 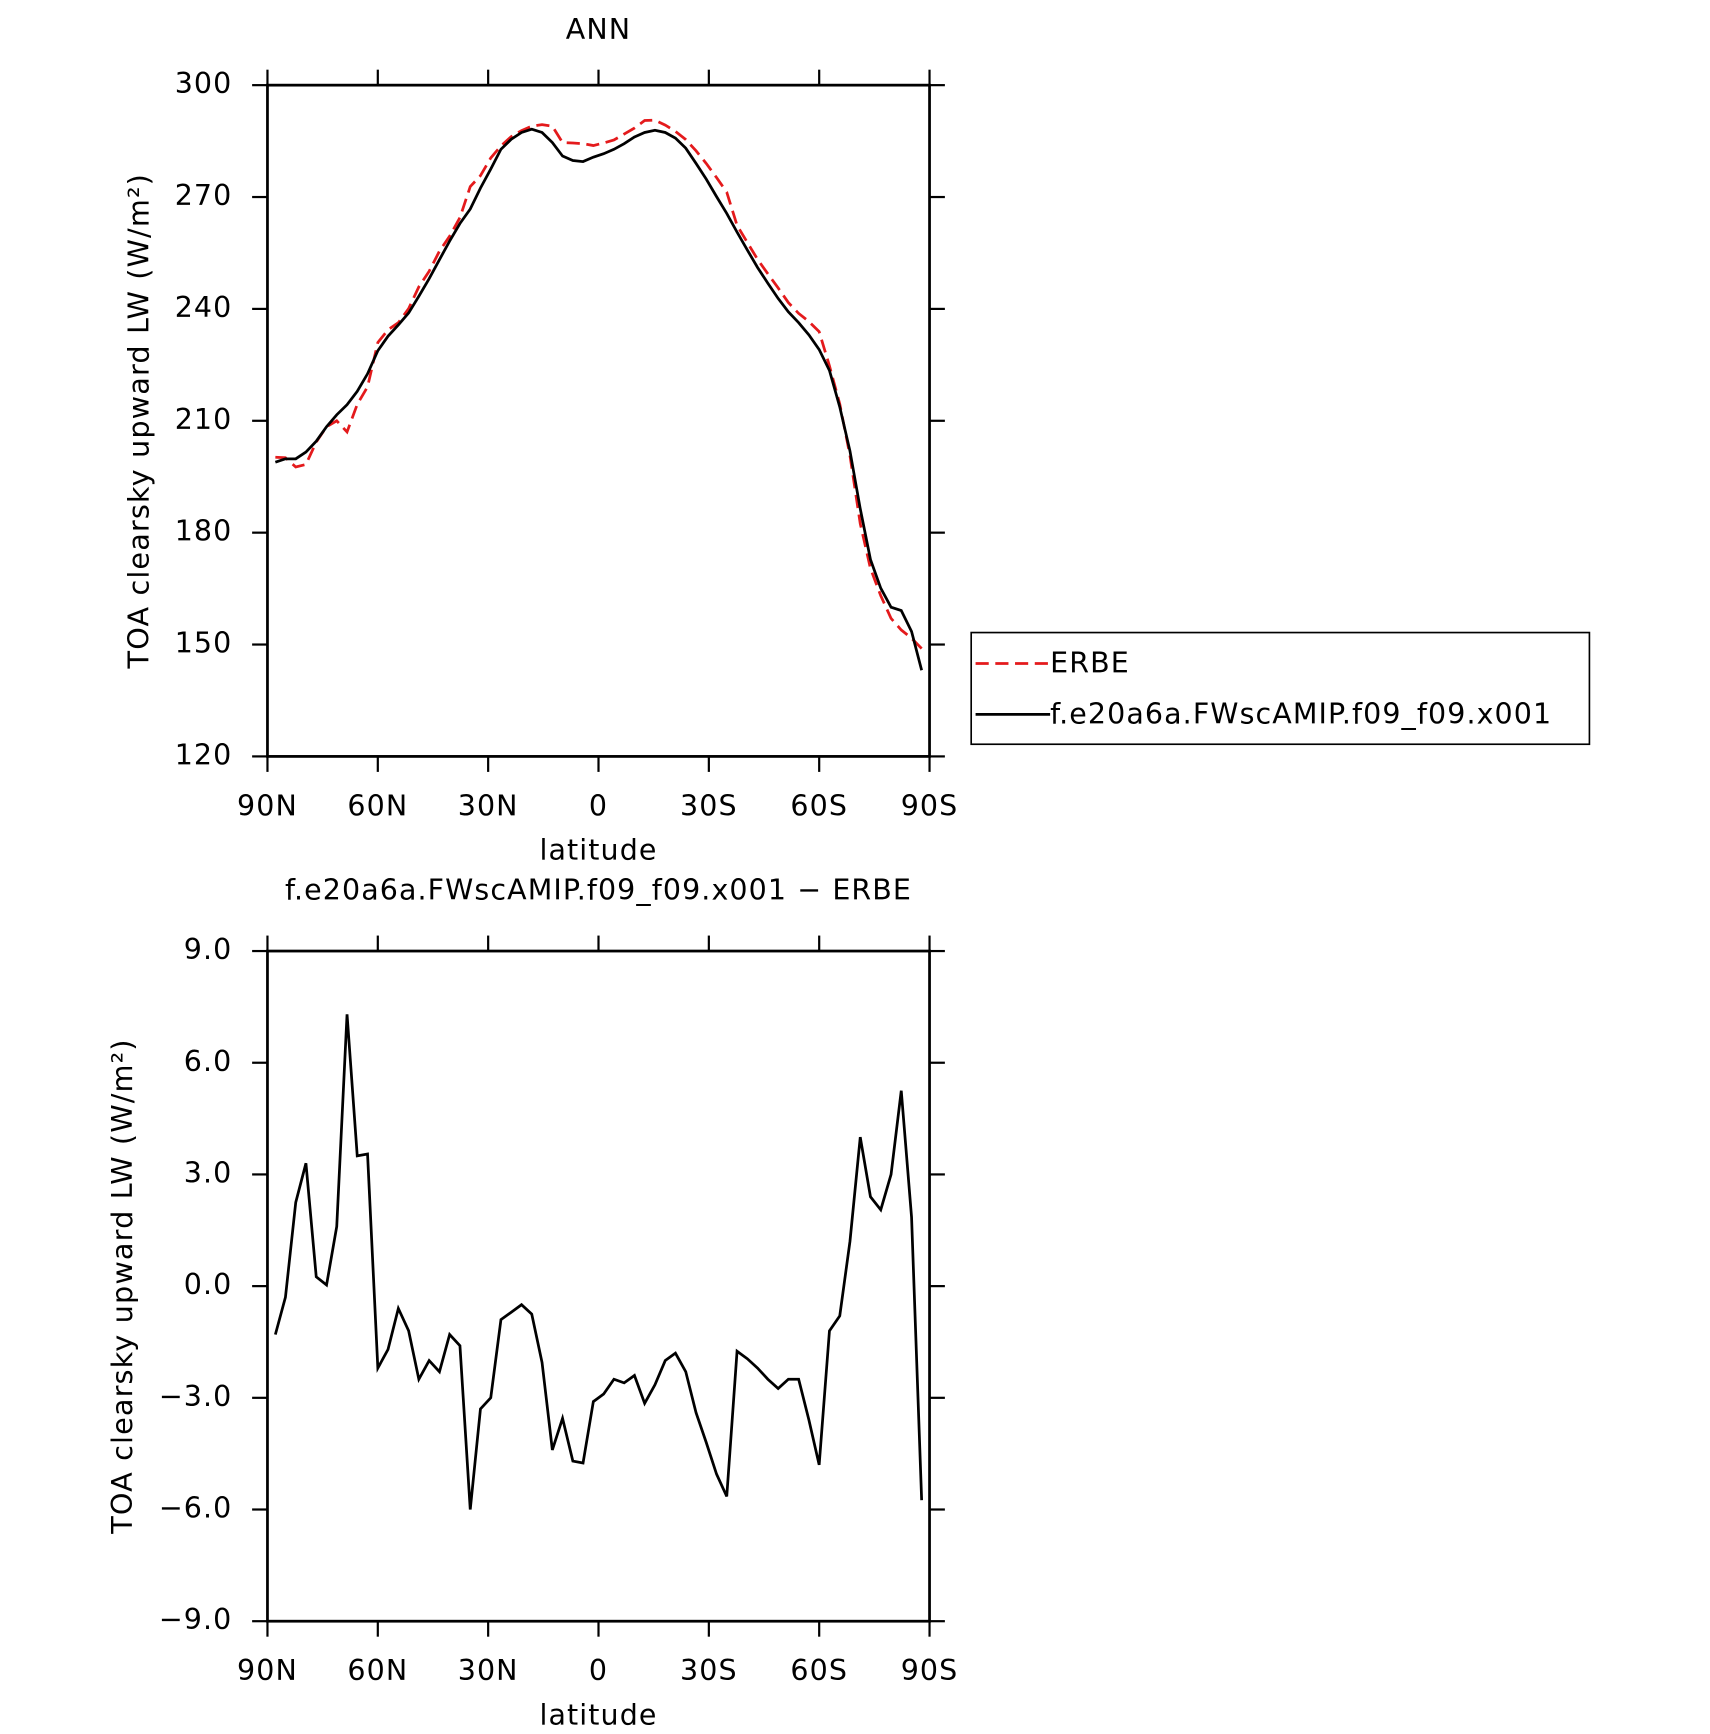 I want to click on legend-label: f.e20a6a.FWscAMIP.f09_f09.x001, so click(x=1301, y=713).